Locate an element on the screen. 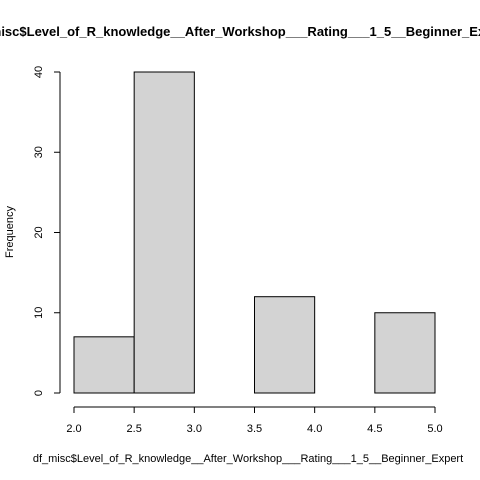  x-tick-label-2: 3.0 is located at coordinates (194, 429).